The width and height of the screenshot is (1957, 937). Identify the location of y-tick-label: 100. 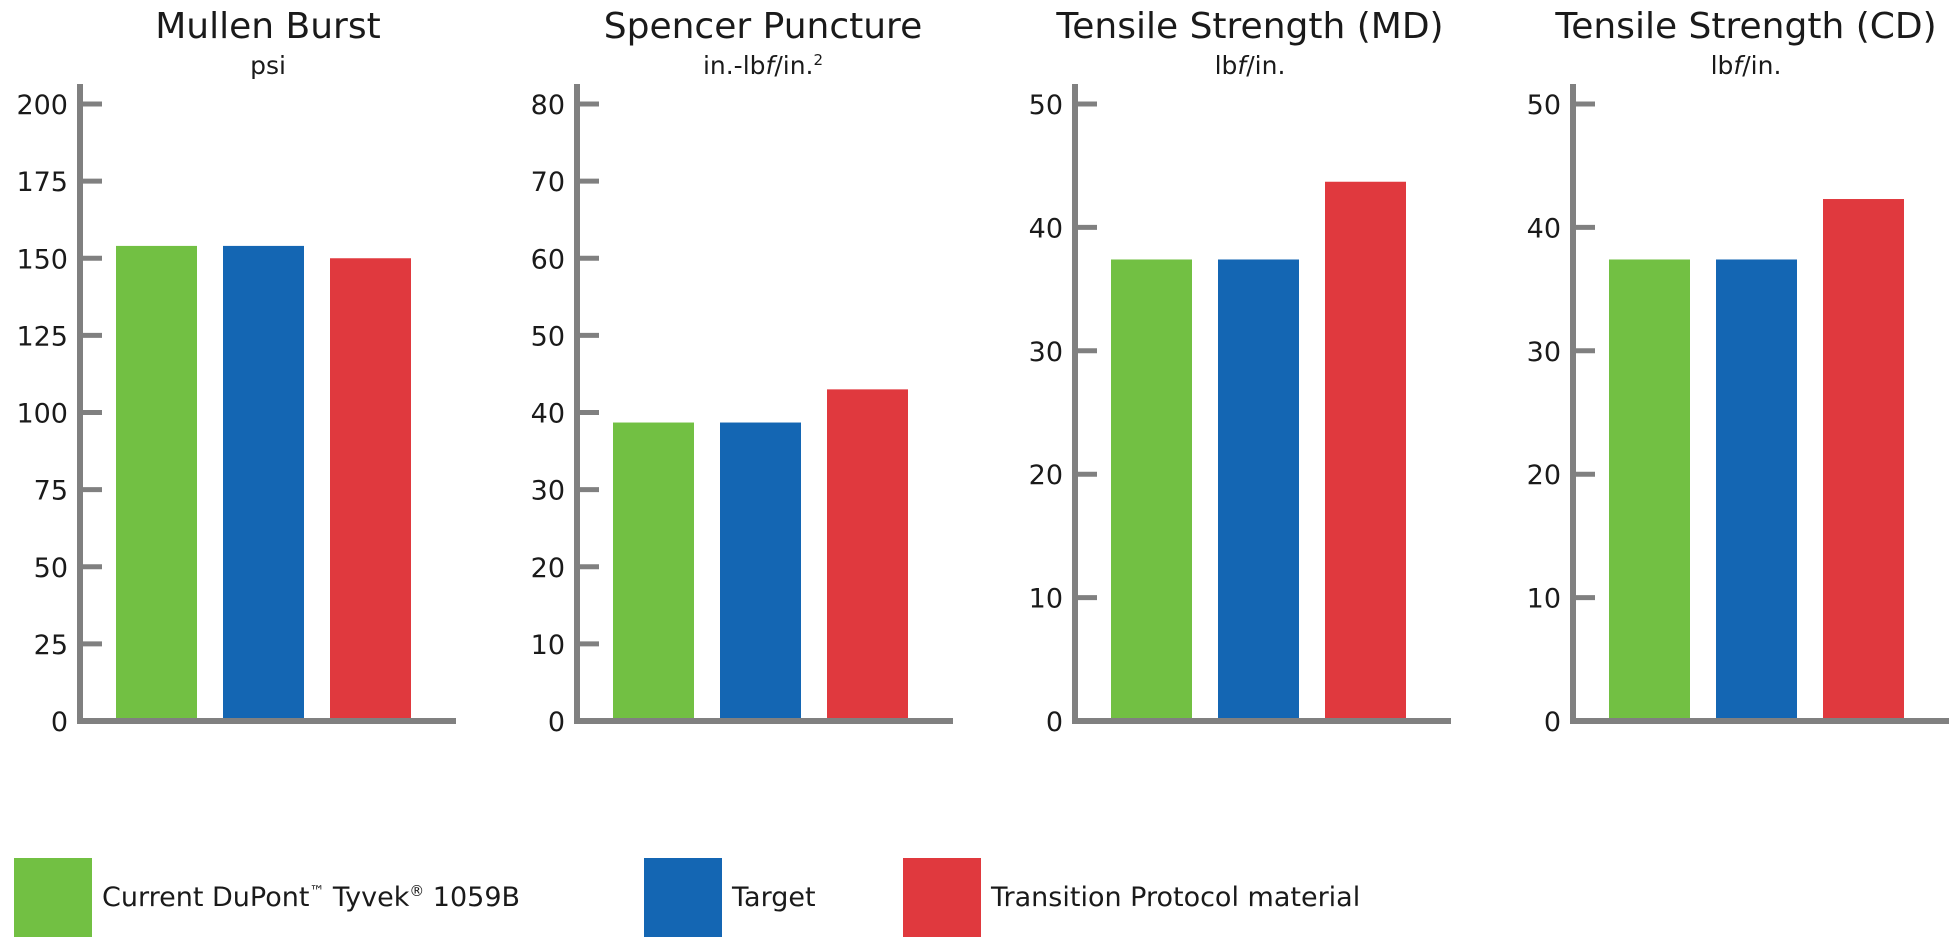
(42, 414).